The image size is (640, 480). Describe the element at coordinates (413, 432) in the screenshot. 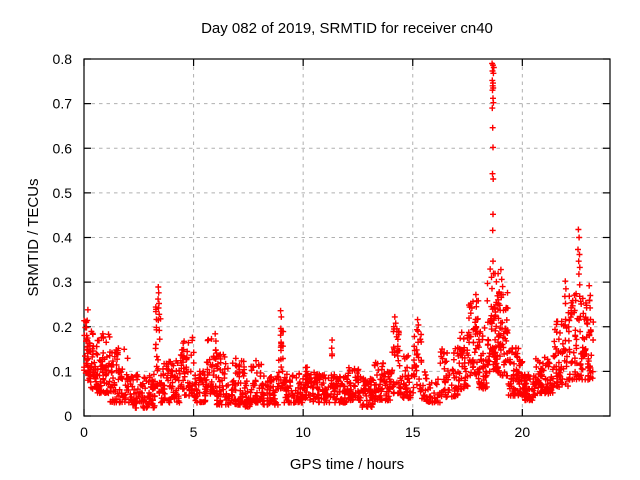

I see `x-tick-label: 15` at that location.